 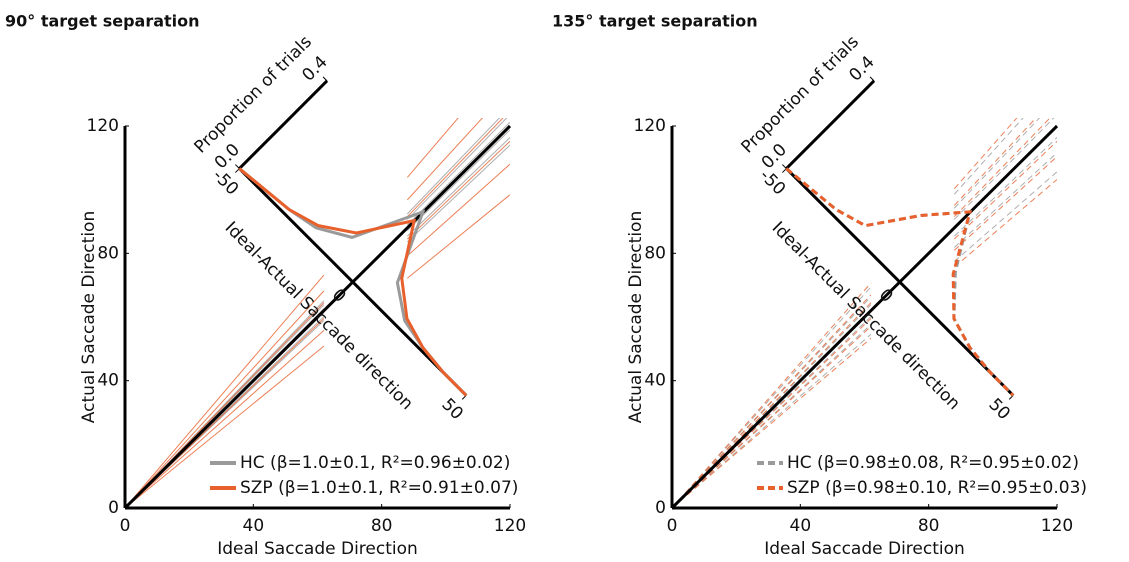 What do you see at coordinates (937, 488) in the screenshot?
I see `legend-label: SZP (β=0.98±0.10, R²=0.95±0.03)` at bounding box center [937, 488].